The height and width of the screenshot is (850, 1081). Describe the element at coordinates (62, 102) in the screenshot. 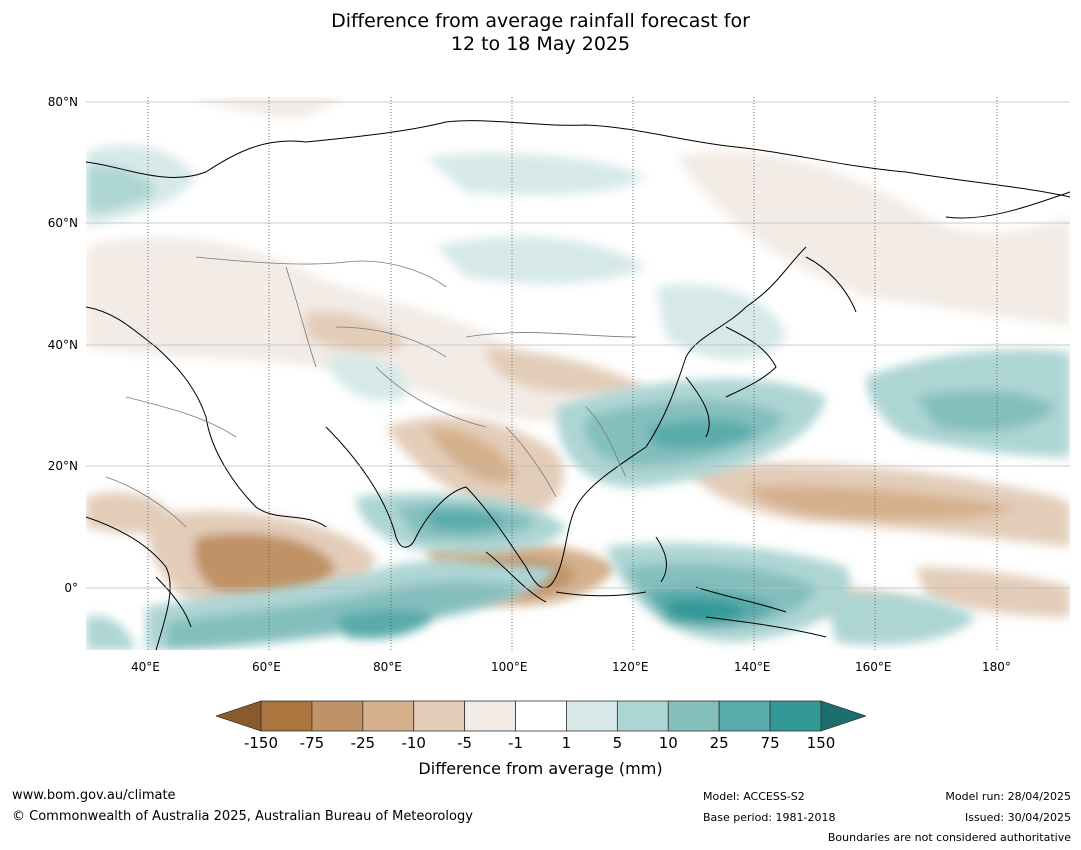

I see `lat-label-80n: 80°N` at that location.